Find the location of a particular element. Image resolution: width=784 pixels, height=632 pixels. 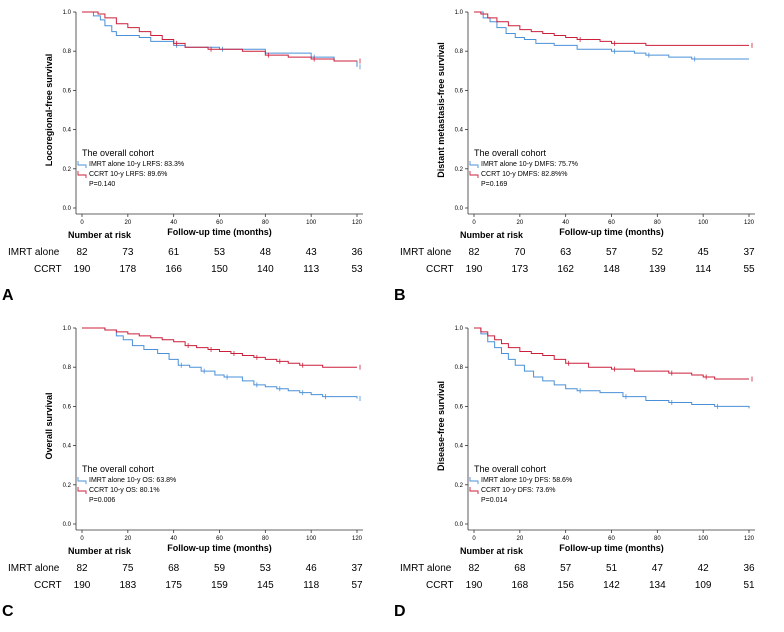

risk-count: 37 is located at coordinates (357, 568).